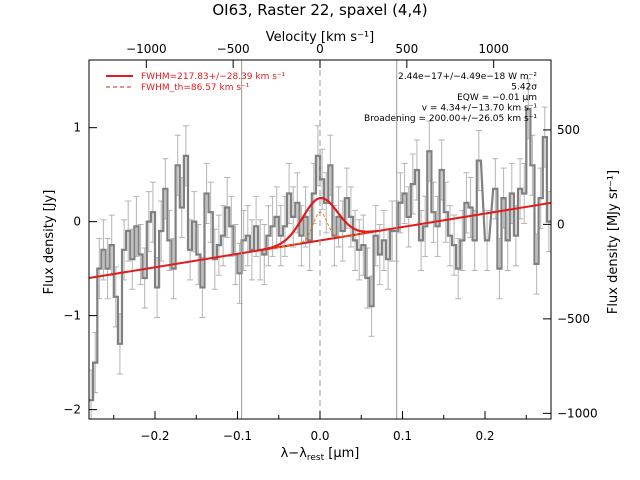  I want to click on y-tick-label: 1, so click(77, 128).